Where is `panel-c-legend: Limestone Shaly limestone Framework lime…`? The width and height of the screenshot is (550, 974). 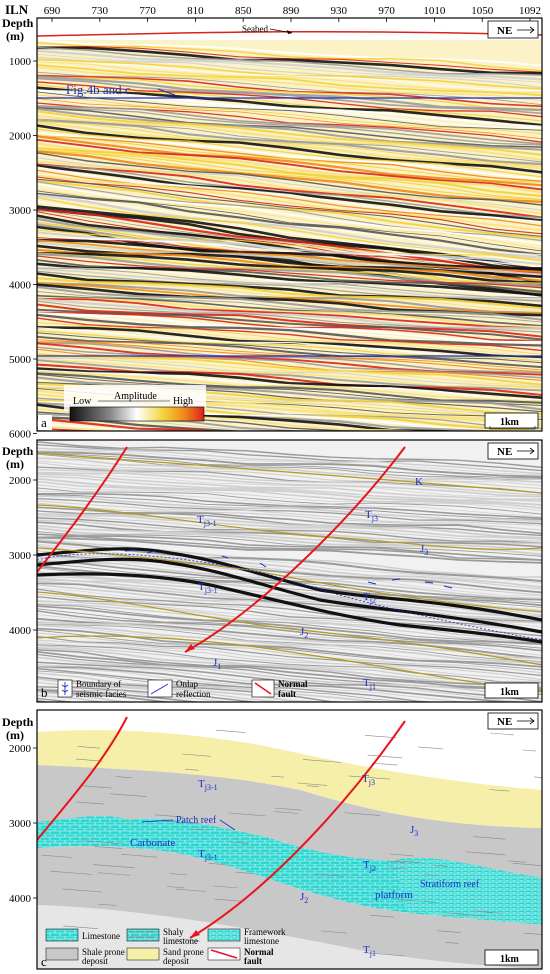 panel-c-legend: Limestone Shaly limestone Framework lime… is located at coordinates (165, 946).